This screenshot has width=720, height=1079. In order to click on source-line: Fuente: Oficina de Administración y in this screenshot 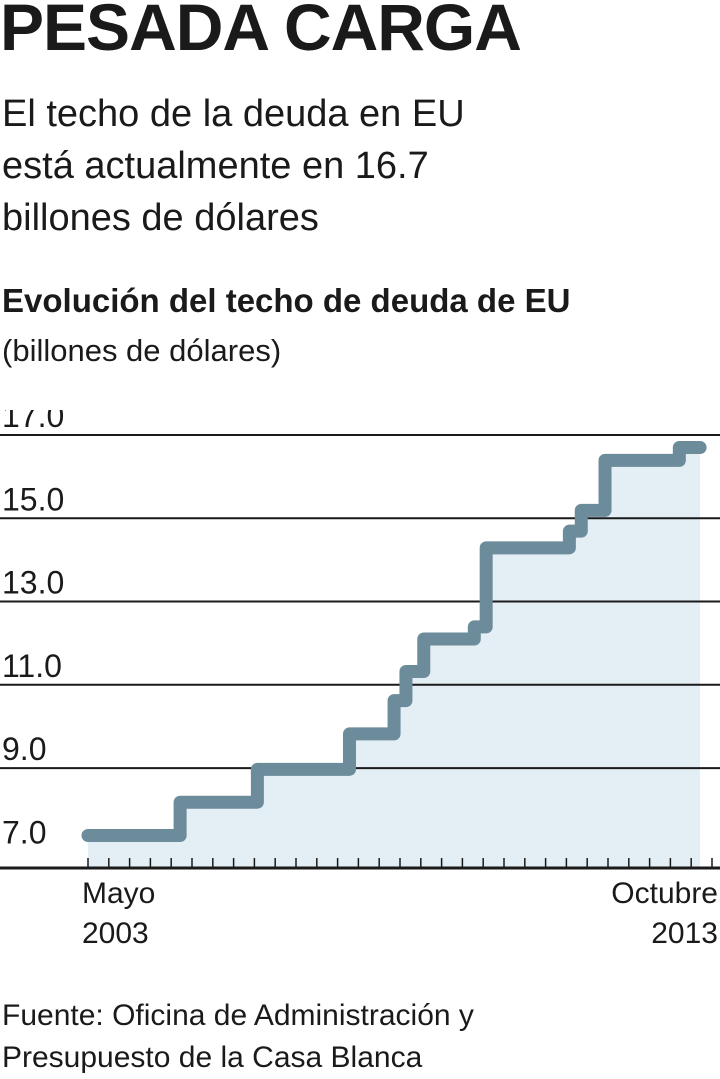, I will do `click(238, 1015)`.